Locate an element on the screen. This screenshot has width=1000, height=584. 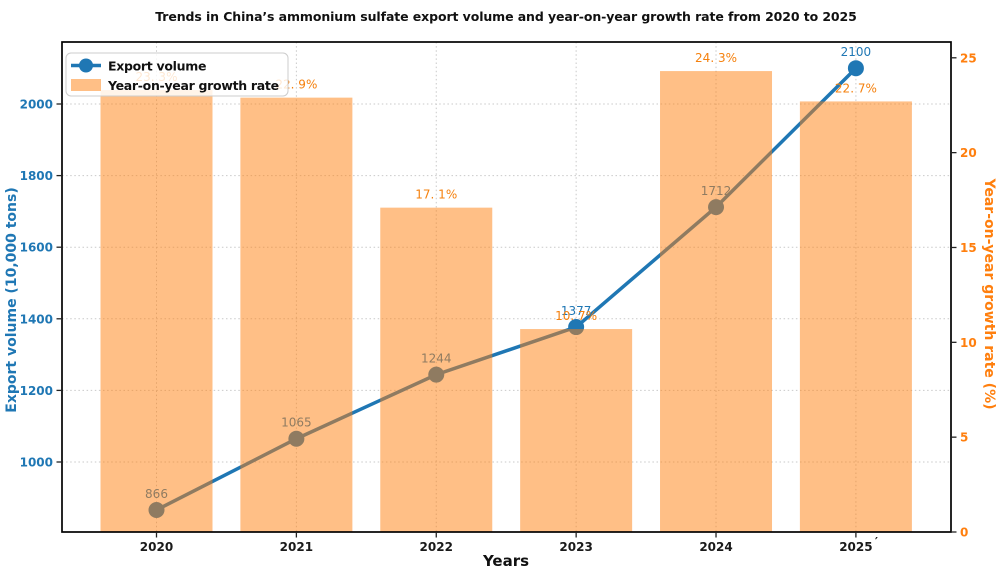
growth-bar-2024 is located at coordinates (716, 301).